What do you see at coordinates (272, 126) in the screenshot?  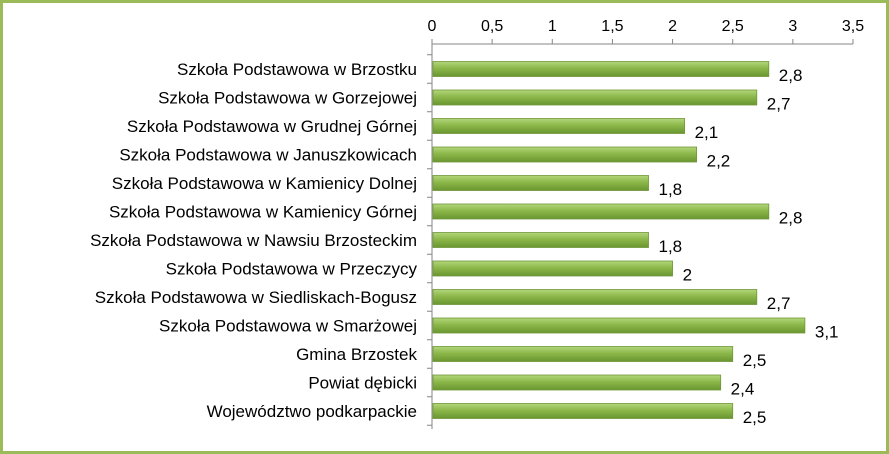 I see `category-label: Szkoła Podstawowa w Grudnej Górnej` at bounding box center [272, 126].